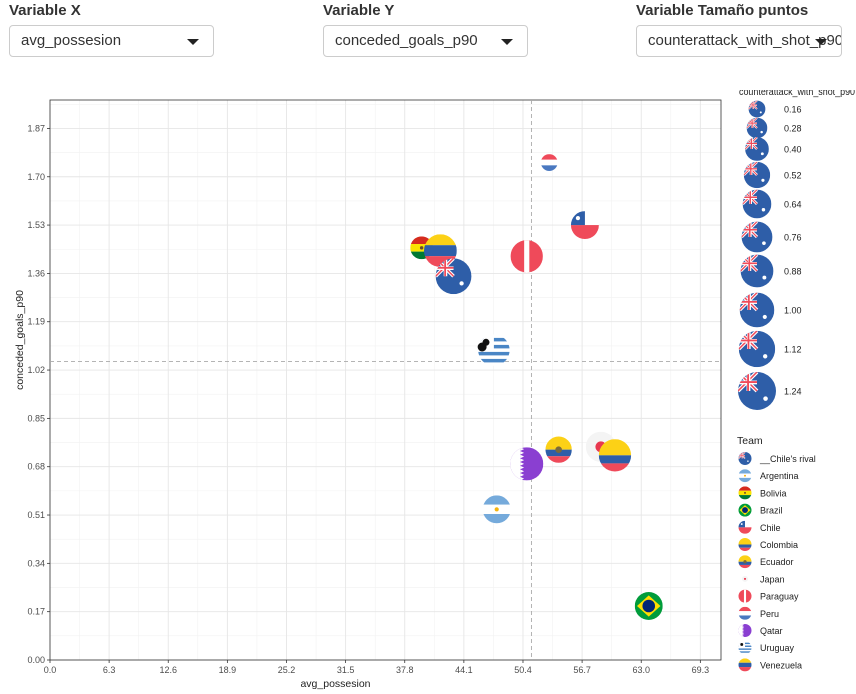 This screenshot has width=856, height=694. I want to click on variable-size-select: counterattack_with_shot_p90, so click(739, 41).